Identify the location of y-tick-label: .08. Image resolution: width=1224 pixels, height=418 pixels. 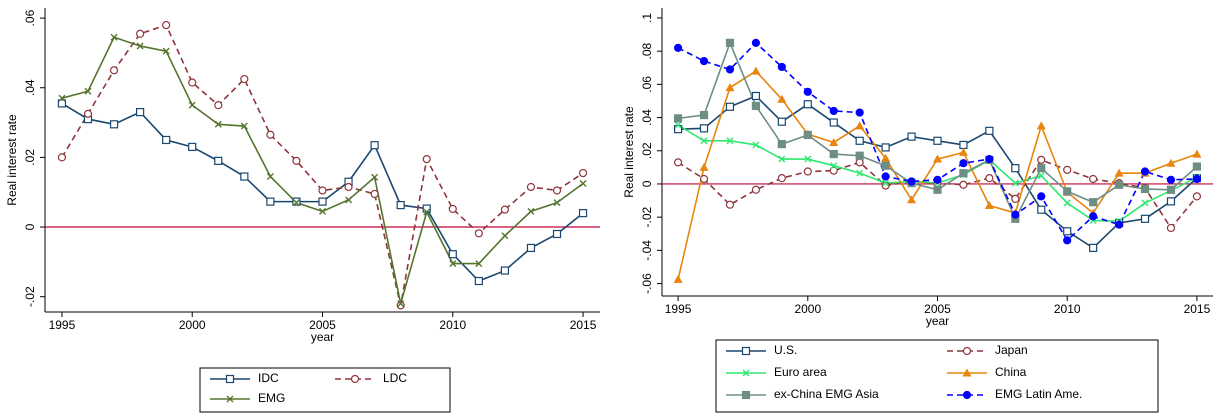
(647, 50).